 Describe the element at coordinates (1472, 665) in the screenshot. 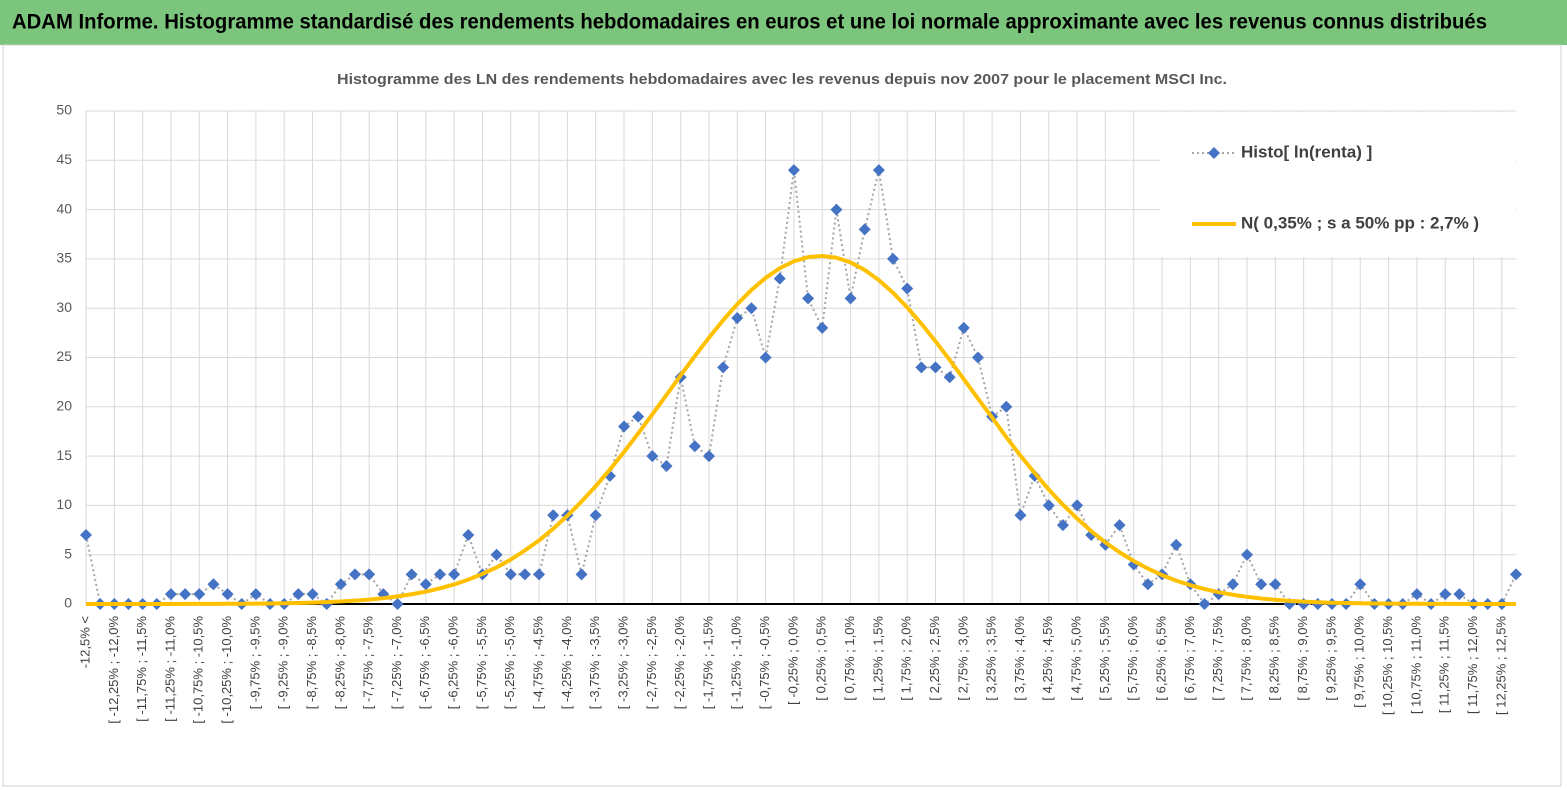

I see `x-tick-label: [ 11,75% ; 12,0%` at that location.